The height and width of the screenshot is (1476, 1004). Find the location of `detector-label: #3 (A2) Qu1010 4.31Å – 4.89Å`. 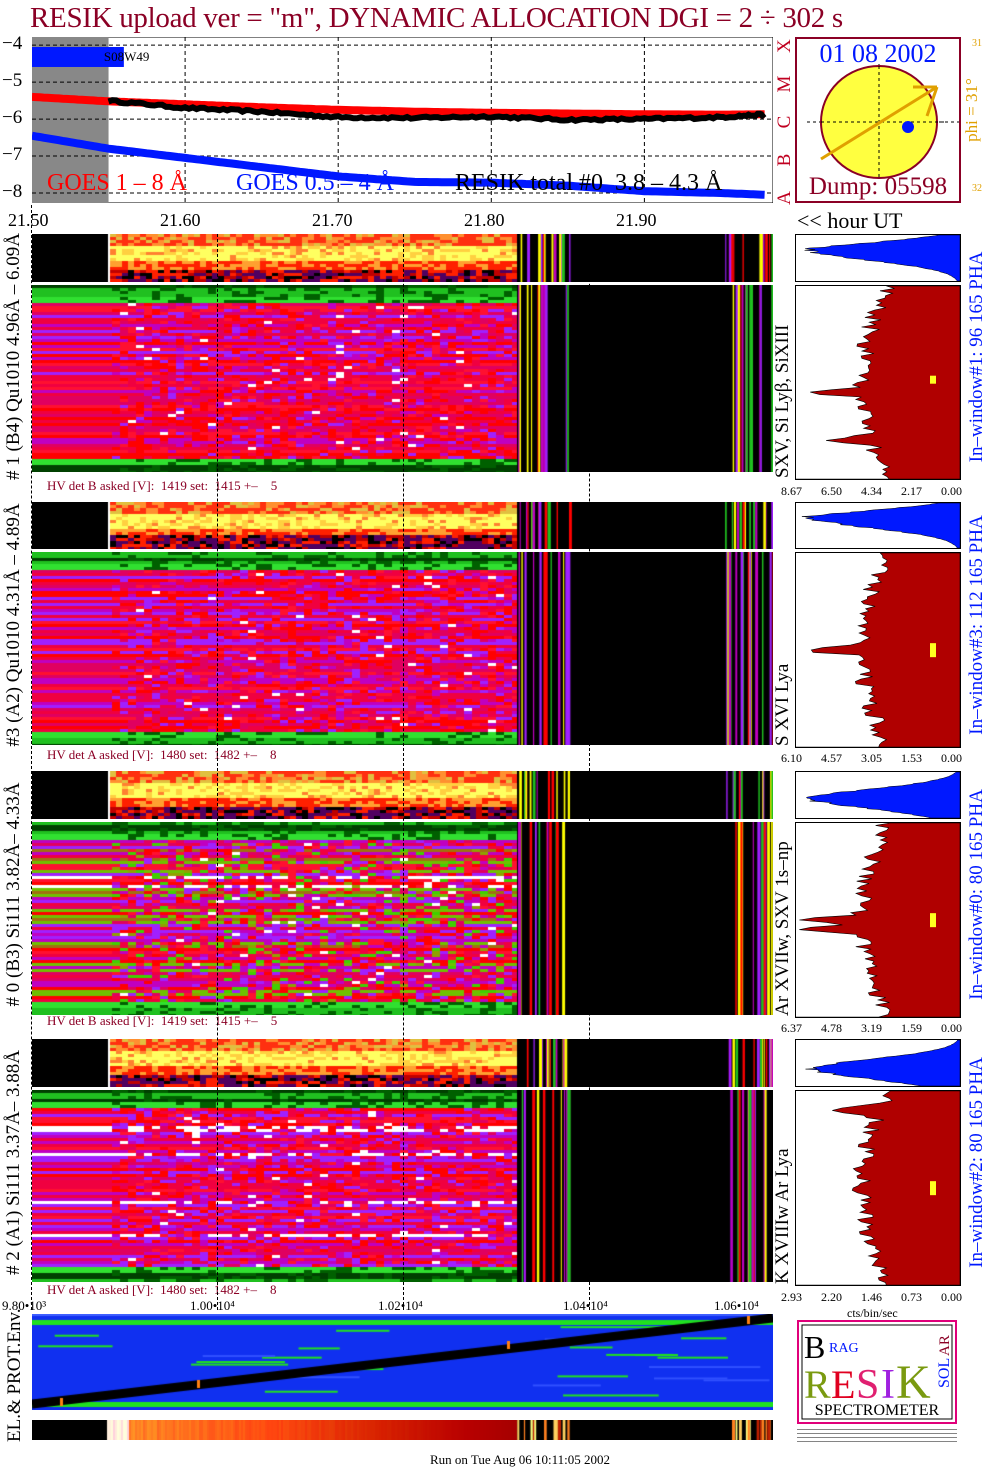

detector-label: #3 (A2) Qu1010 4.31Å – 4.89Å is located at coordinates (13, 625).